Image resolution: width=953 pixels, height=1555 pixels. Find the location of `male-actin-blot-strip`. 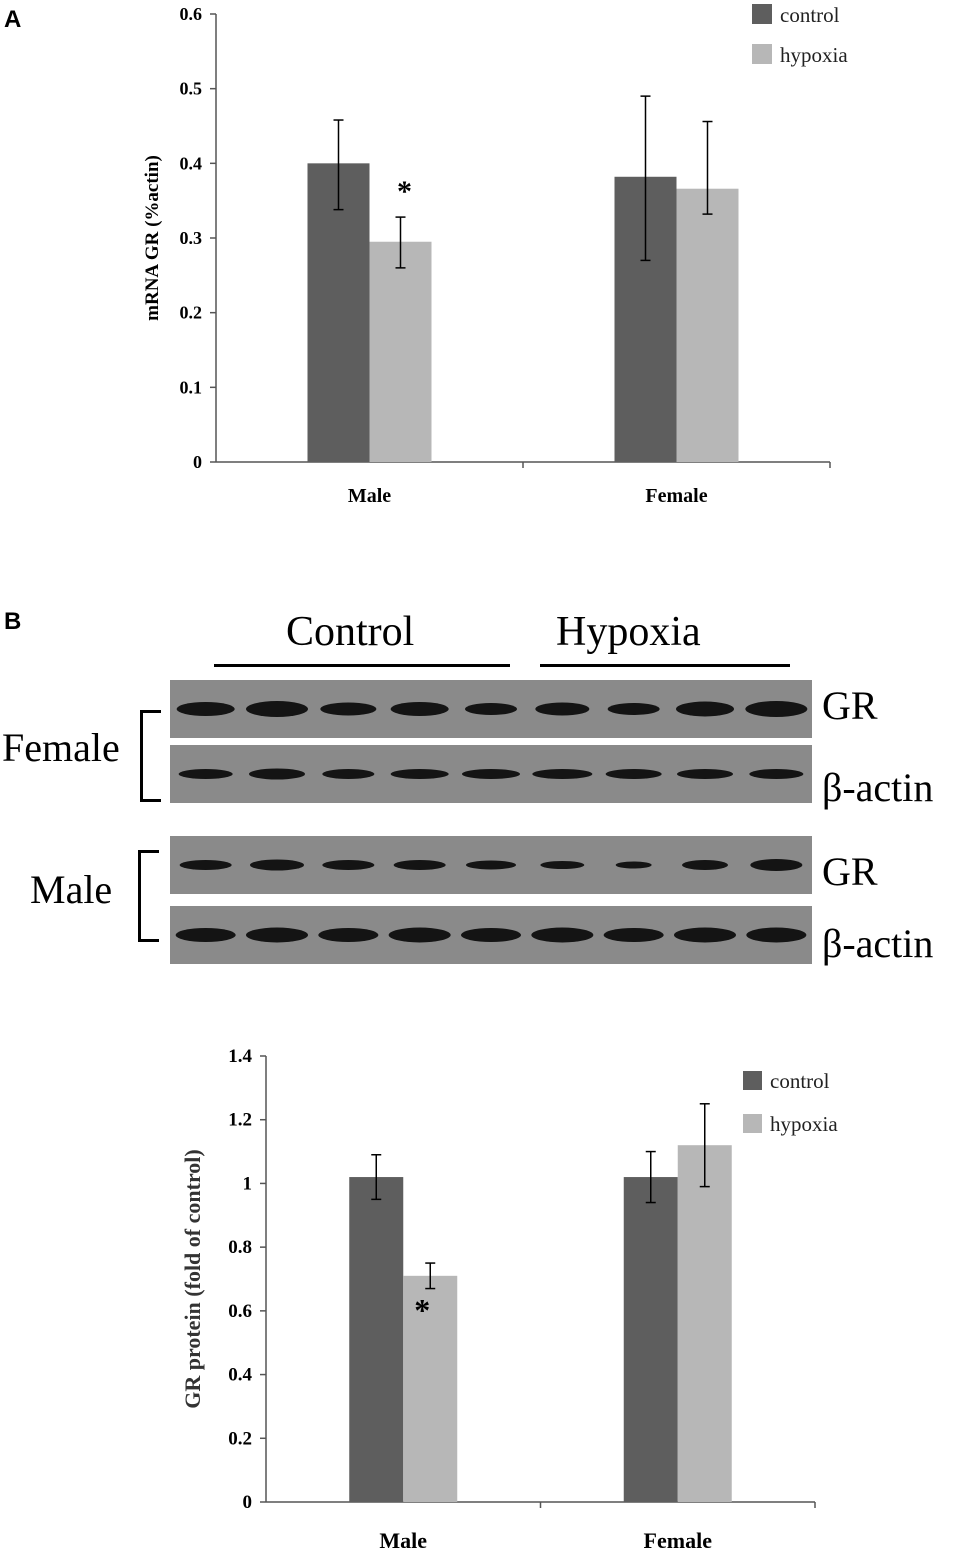

male-actin-blot-strip is located at coordinates (491, 935).